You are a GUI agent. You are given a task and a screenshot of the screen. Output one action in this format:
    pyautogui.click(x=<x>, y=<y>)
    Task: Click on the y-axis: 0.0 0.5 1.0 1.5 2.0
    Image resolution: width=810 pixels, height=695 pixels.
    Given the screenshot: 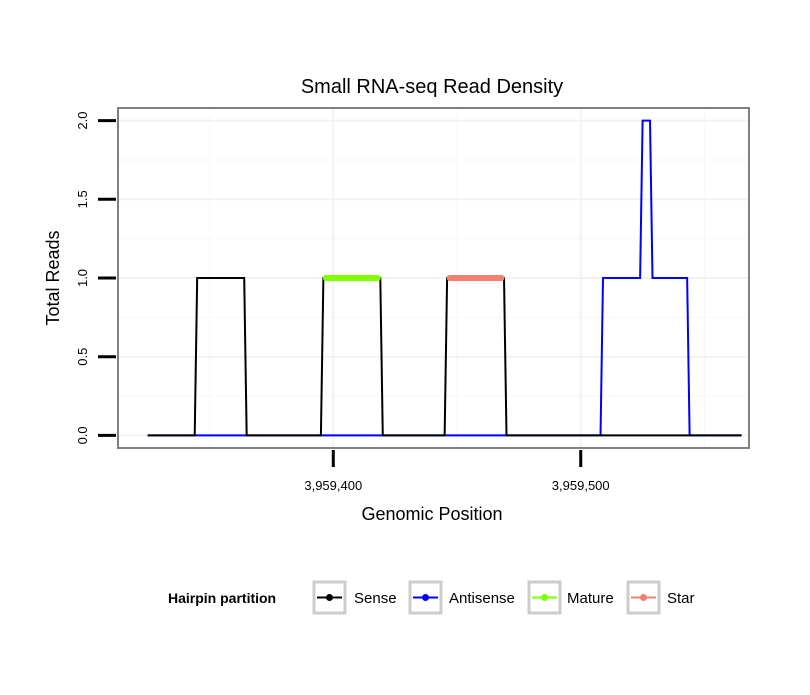 What is the action you would take?
    pyautogui.click(x=95, y=278)
    